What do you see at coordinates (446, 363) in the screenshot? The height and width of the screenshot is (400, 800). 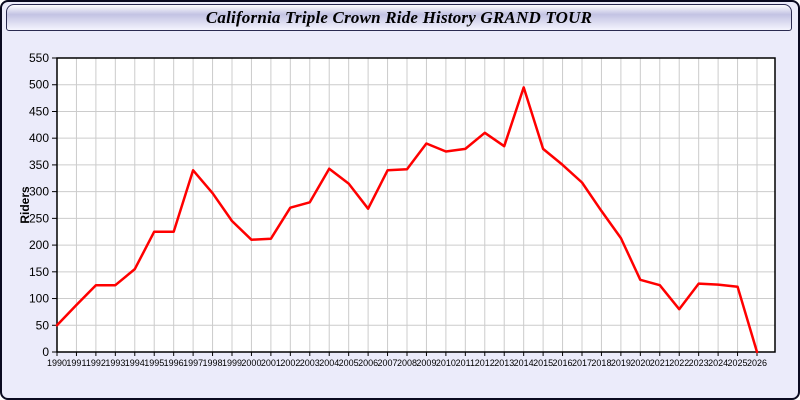 I see `x-tick-label: 2010` at bounding box center [446, 363].